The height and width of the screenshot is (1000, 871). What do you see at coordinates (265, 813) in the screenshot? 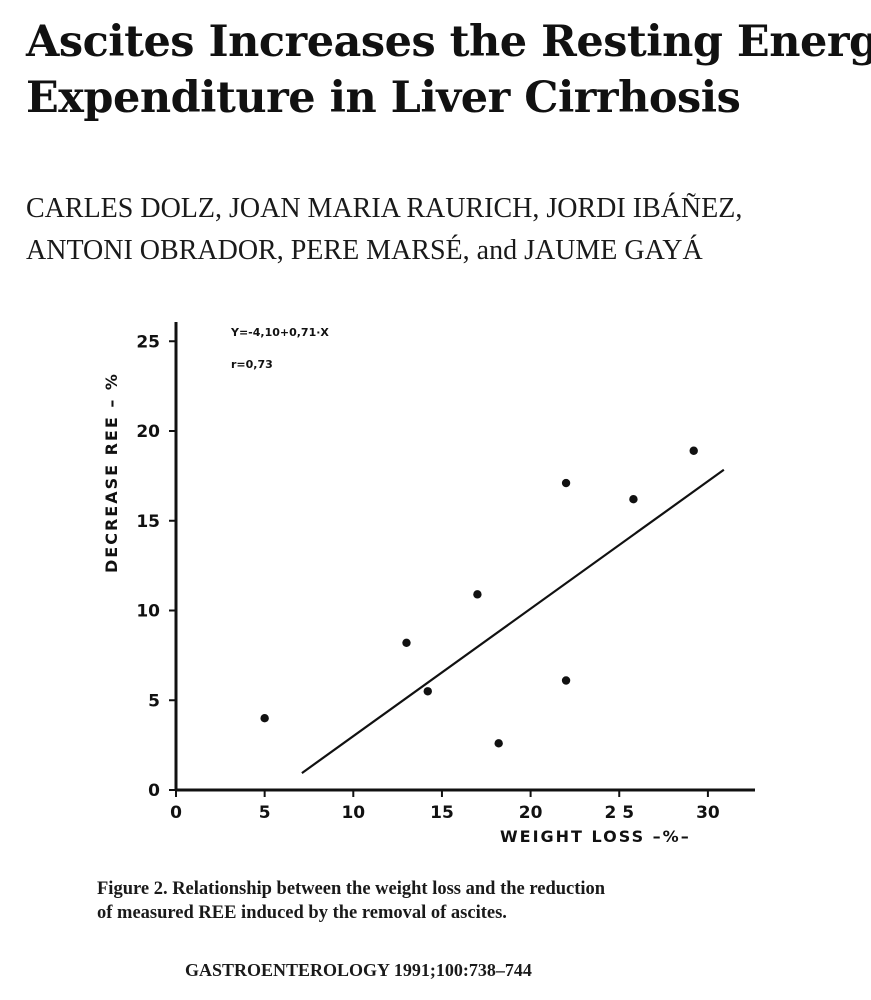
I see `x-tick-label-1: 5` at bounding box center [265, 813].